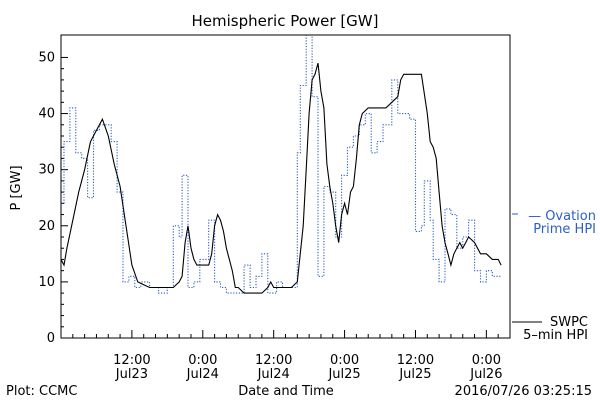 This screenshot has height=400, width=600. I want to click on x-tick-label-date: Jul26, so click(485, 374).